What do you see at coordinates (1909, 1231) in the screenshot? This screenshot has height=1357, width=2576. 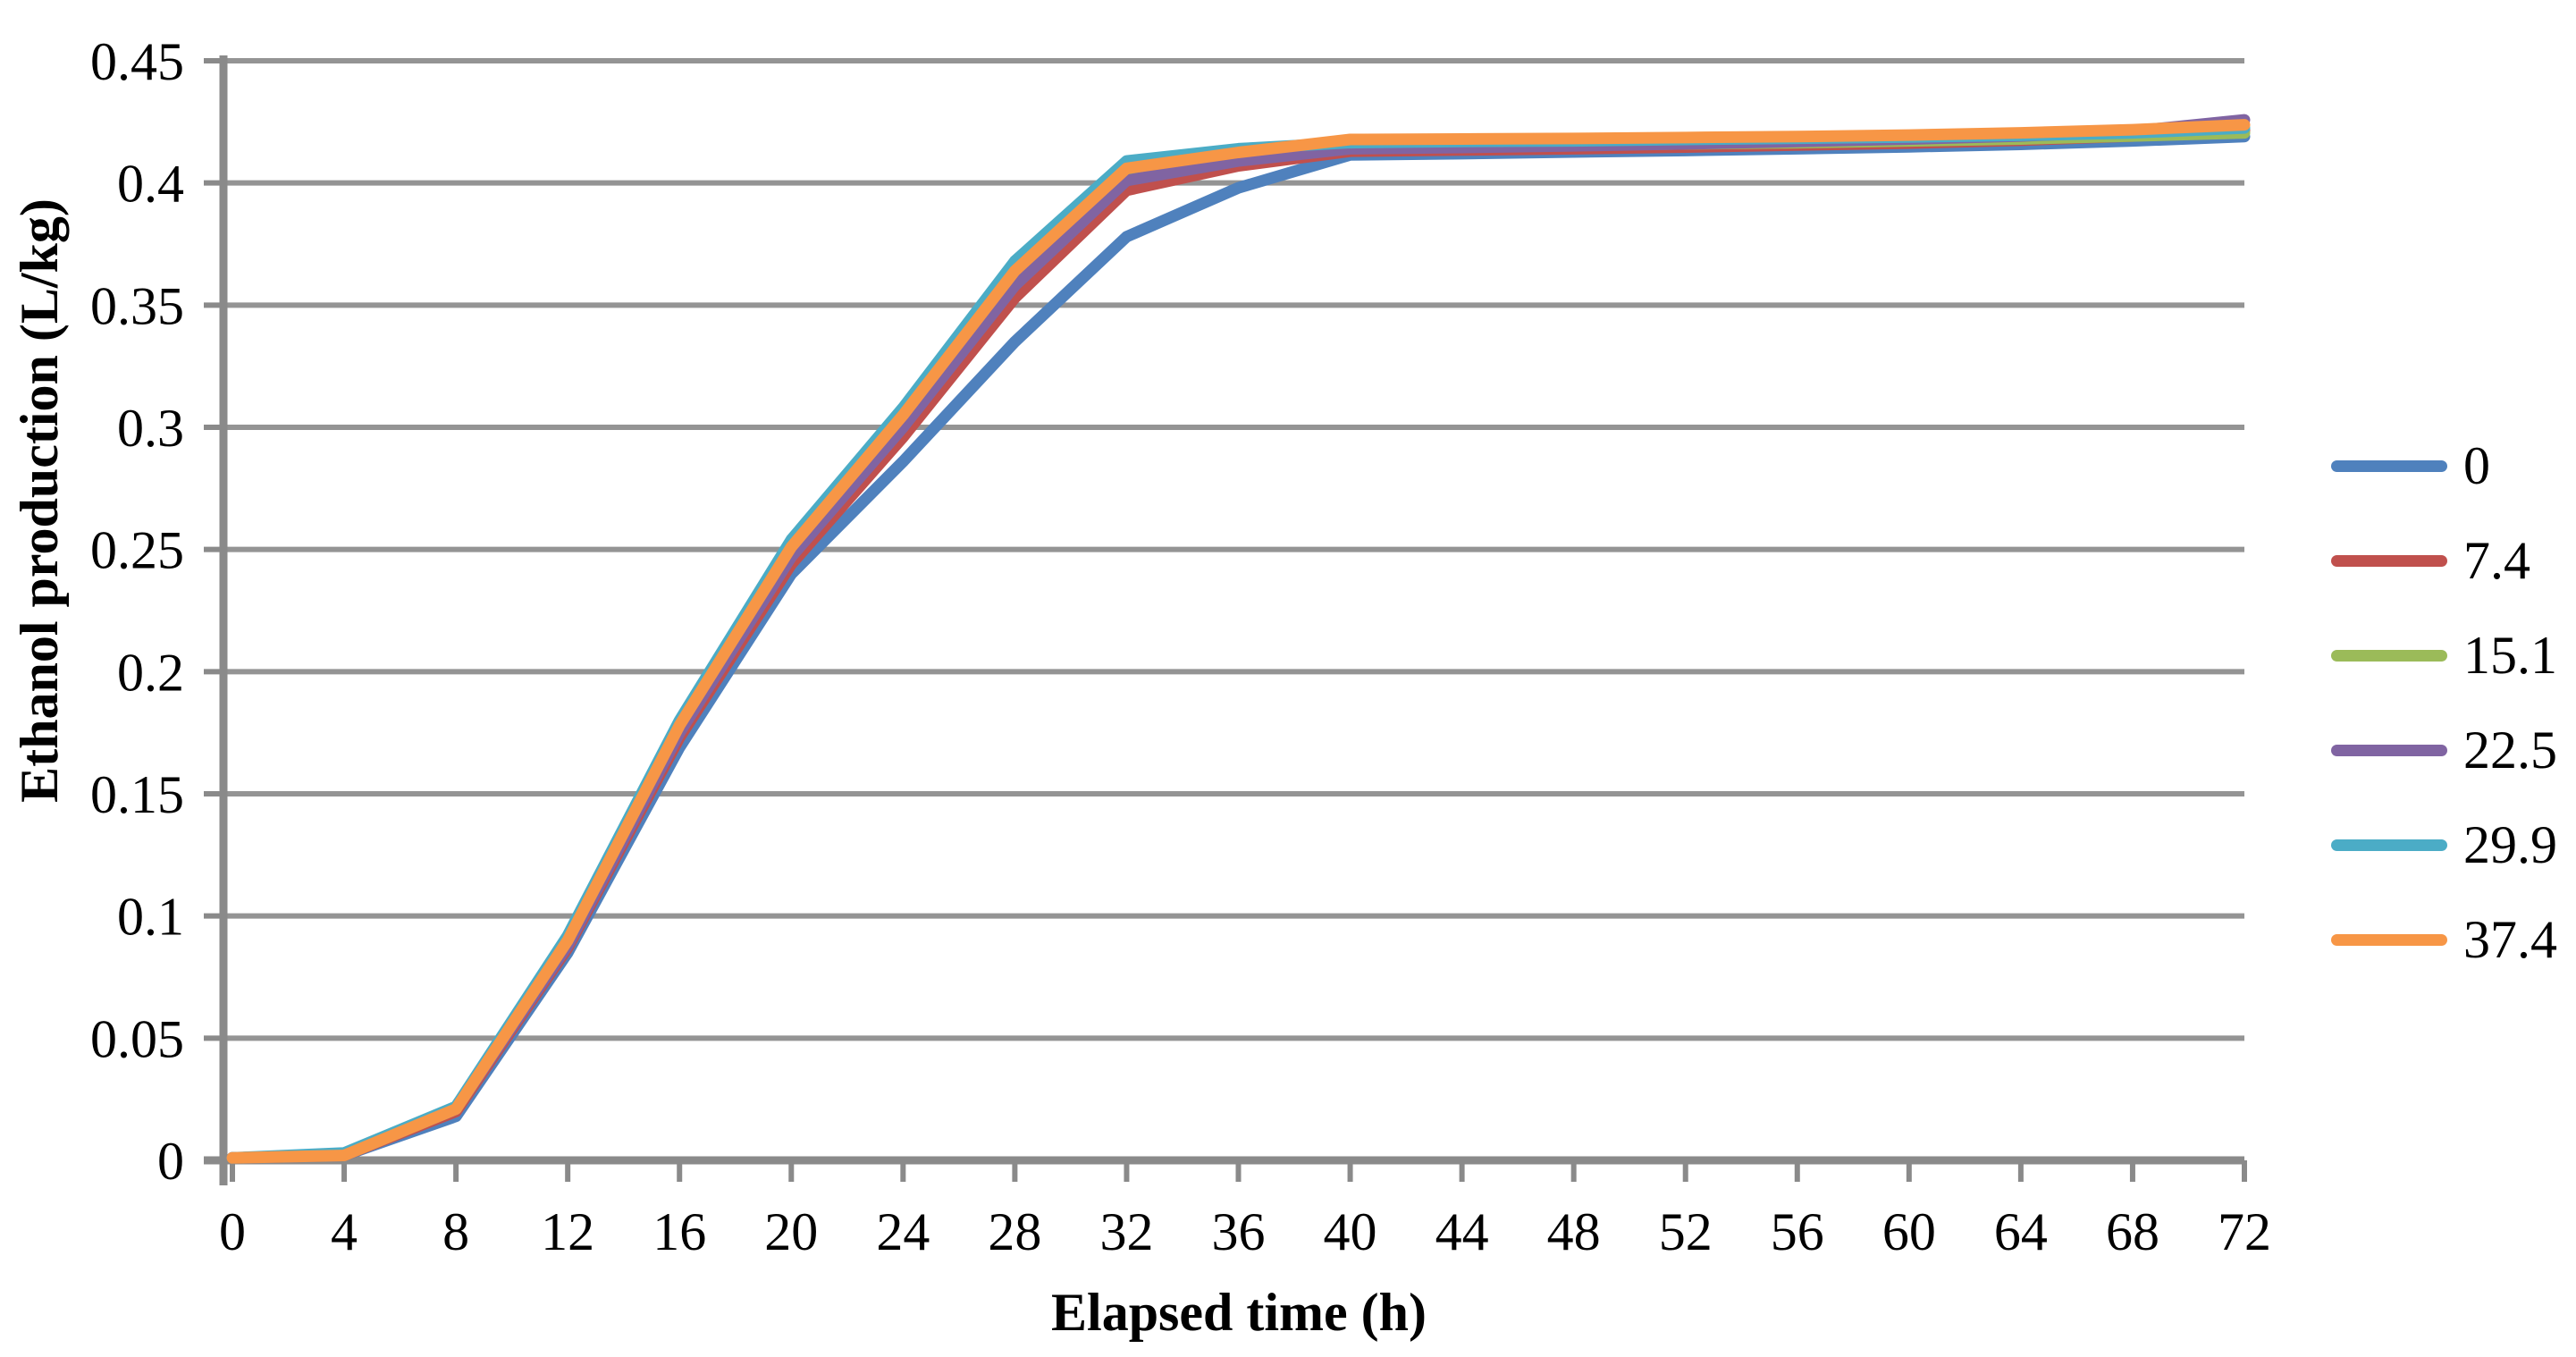 I see `x-tick-label: 60` at bounding box center [1909, 1231].